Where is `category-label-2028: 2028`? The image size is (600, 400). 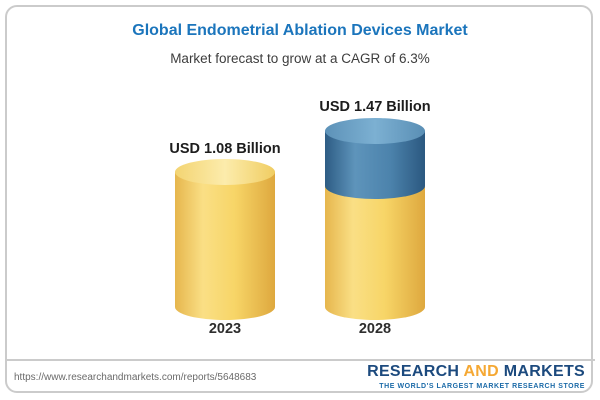
category-label-2028: 2028 is located at coordinates (375, 329).